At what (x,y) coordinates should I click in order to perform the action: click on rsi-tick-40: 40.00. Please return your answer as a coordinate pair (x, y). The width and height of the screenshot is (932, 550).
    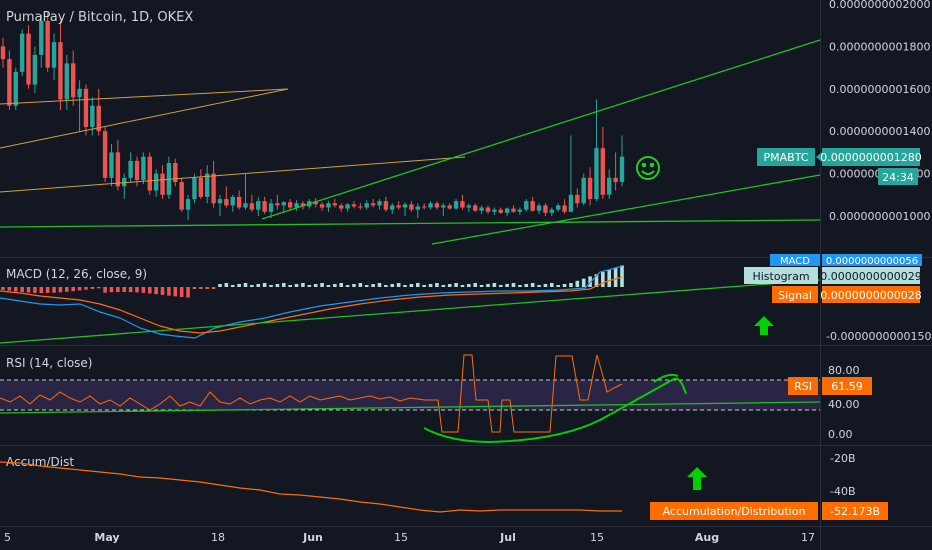
    Looking at the image, I should click on (844, 404).